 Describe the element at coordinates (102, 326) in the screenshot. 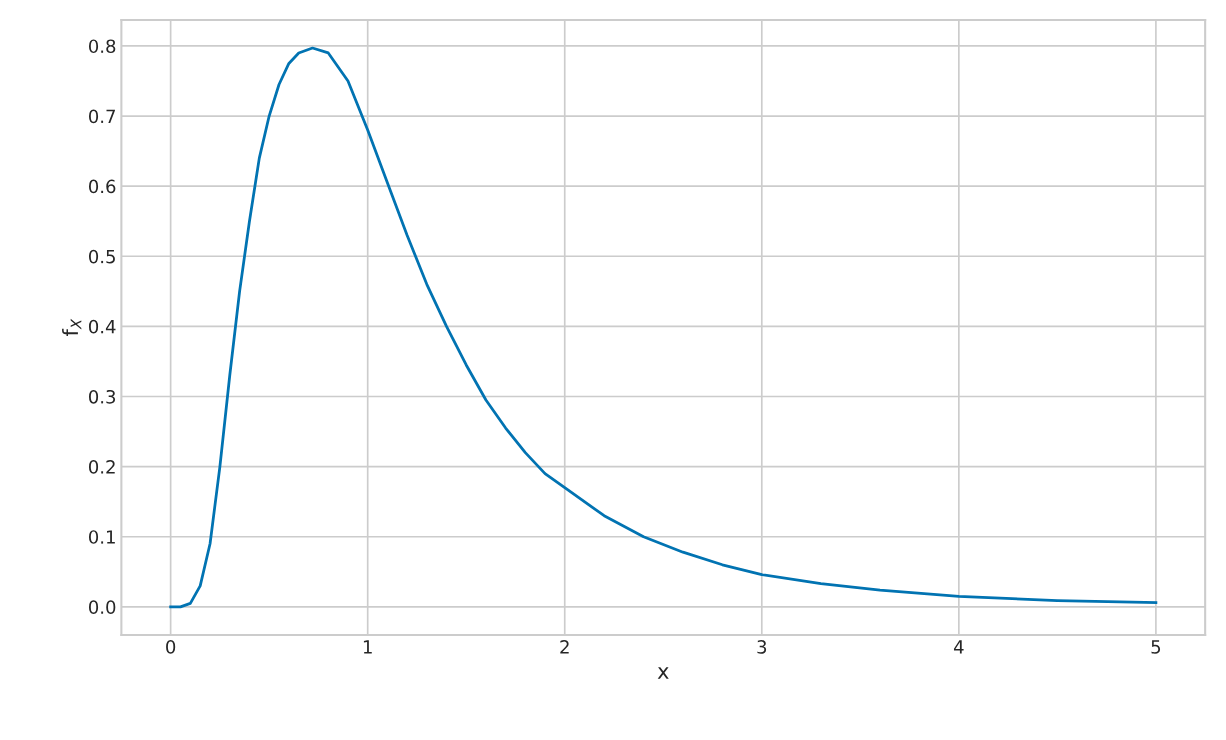

I see `y-tick-label: 0.4` at that location.